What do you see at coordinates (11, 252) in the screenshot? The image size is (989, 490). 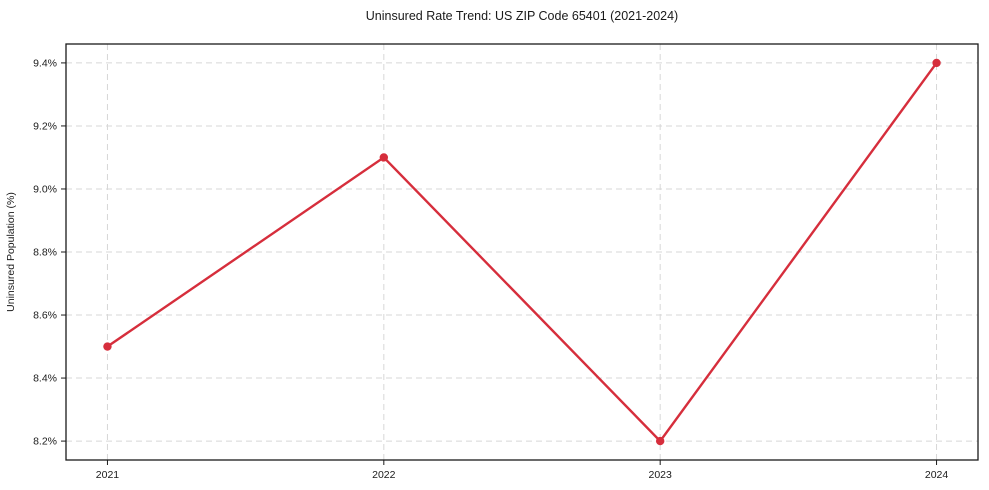 I see `y-axis-label: Uninsured Population (%)` at bounding box center [11, 252].